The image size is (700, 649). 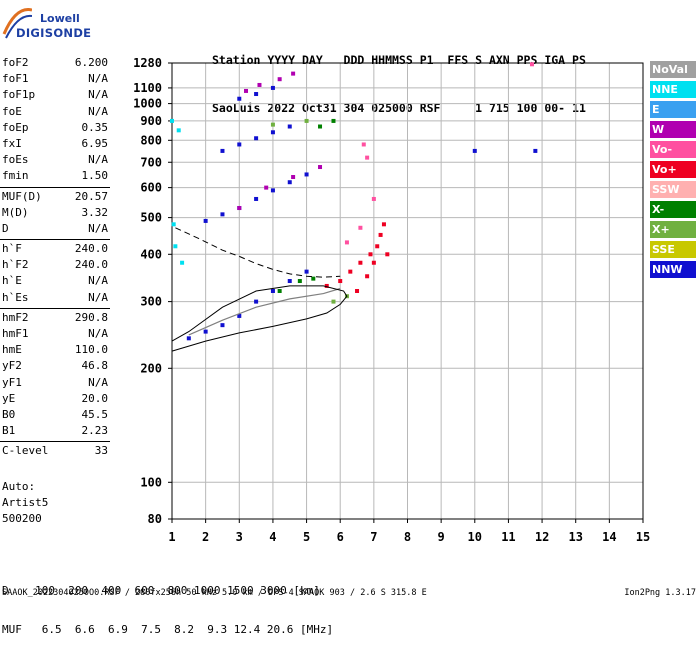 I want to click on param-name: B1, so click(x=9, y=431).